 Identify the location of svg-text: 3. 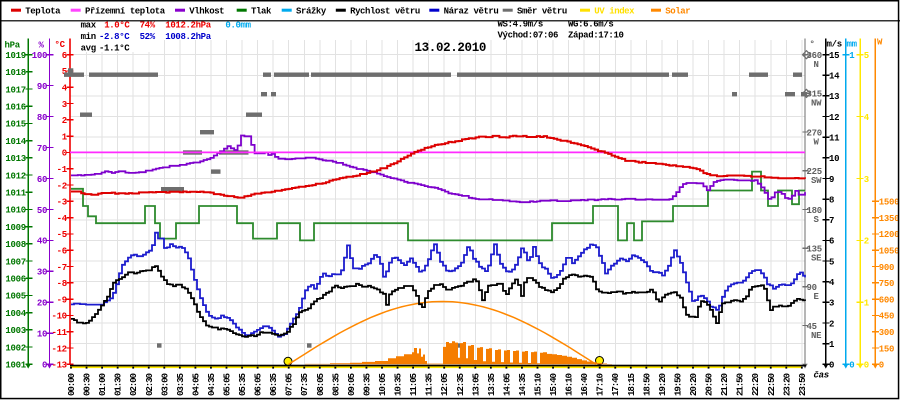
(831, 304).